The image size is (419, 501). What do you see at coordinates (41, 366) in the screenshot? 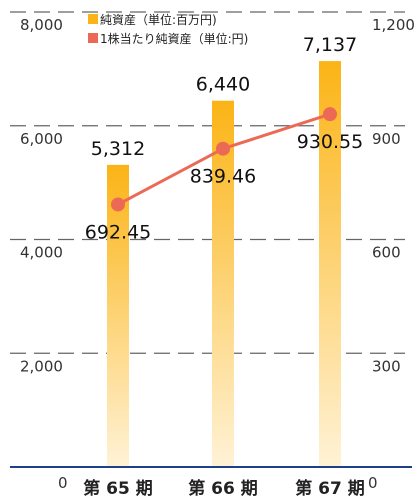
I see `y-left-tick-1: 2,000` at bounding box center [41, 366].